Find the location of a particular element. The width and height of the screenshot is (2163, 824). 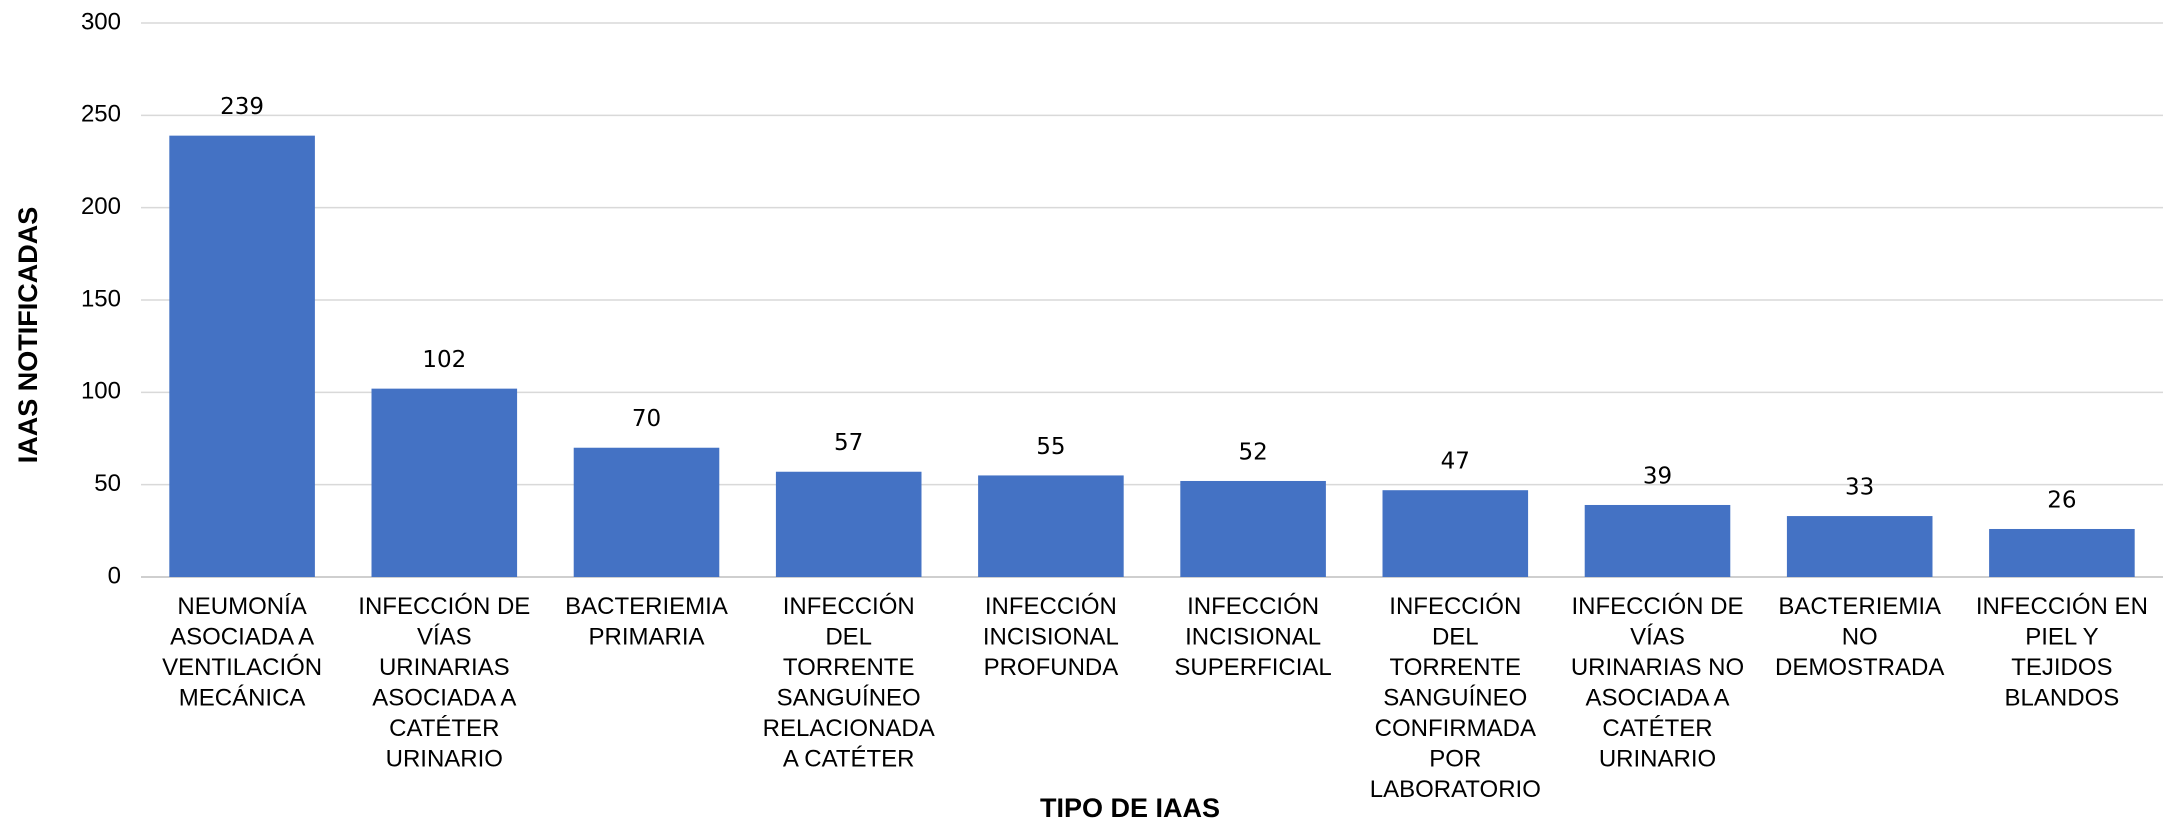

y-tick-label: 150 is located at coordinates (101, 298).